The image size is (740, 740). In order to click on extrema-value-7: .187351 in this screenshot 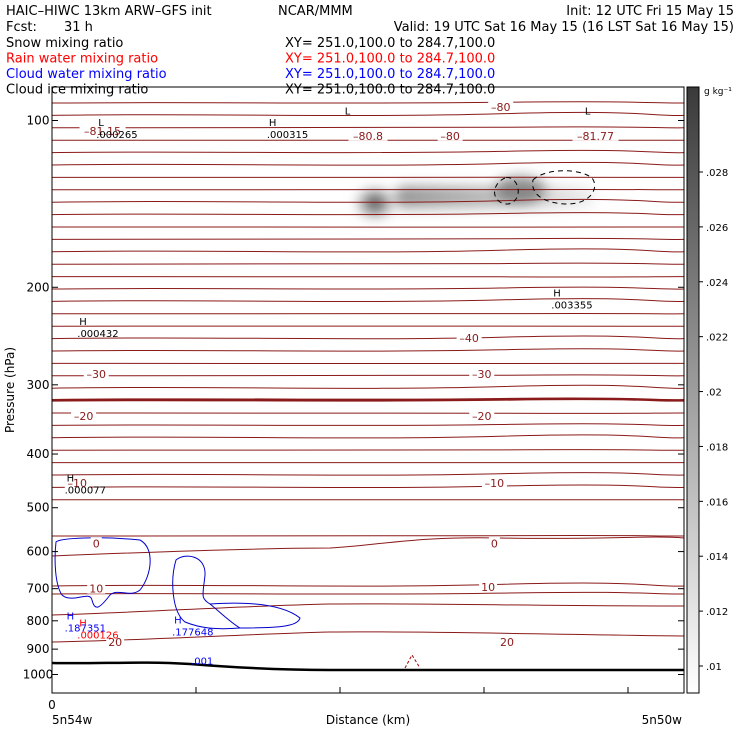, I will do `click(85, 628)`.